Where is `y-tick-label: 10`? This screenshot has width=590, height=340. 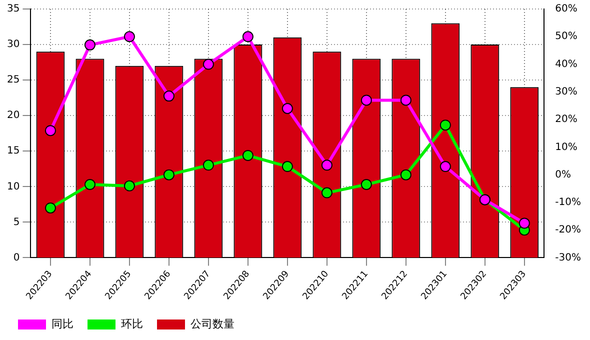 y-tick-label: 10 is located at coordinates (13, 186).